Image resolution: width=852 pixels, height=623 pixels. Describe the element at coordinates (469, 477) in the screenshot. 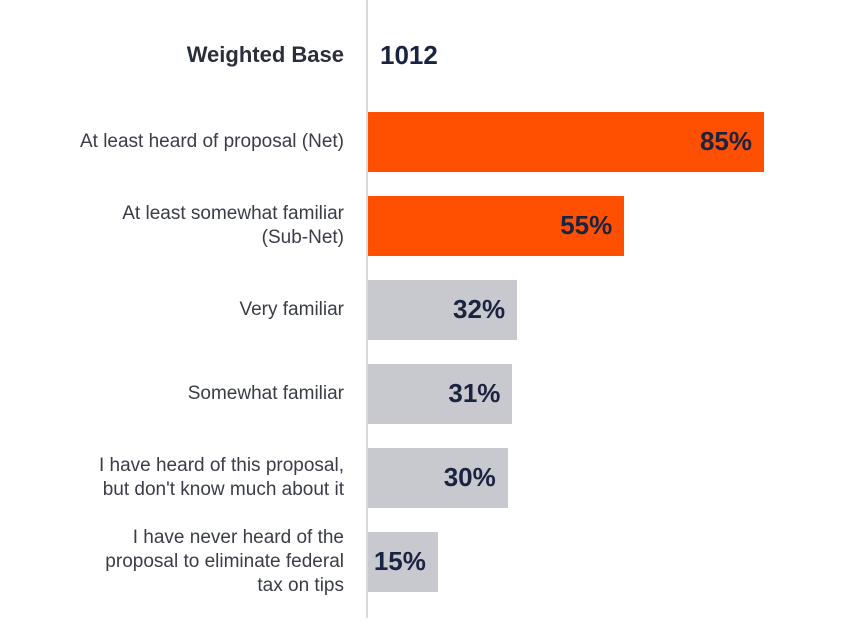

I see `bar-value-label: 30%` at that location.